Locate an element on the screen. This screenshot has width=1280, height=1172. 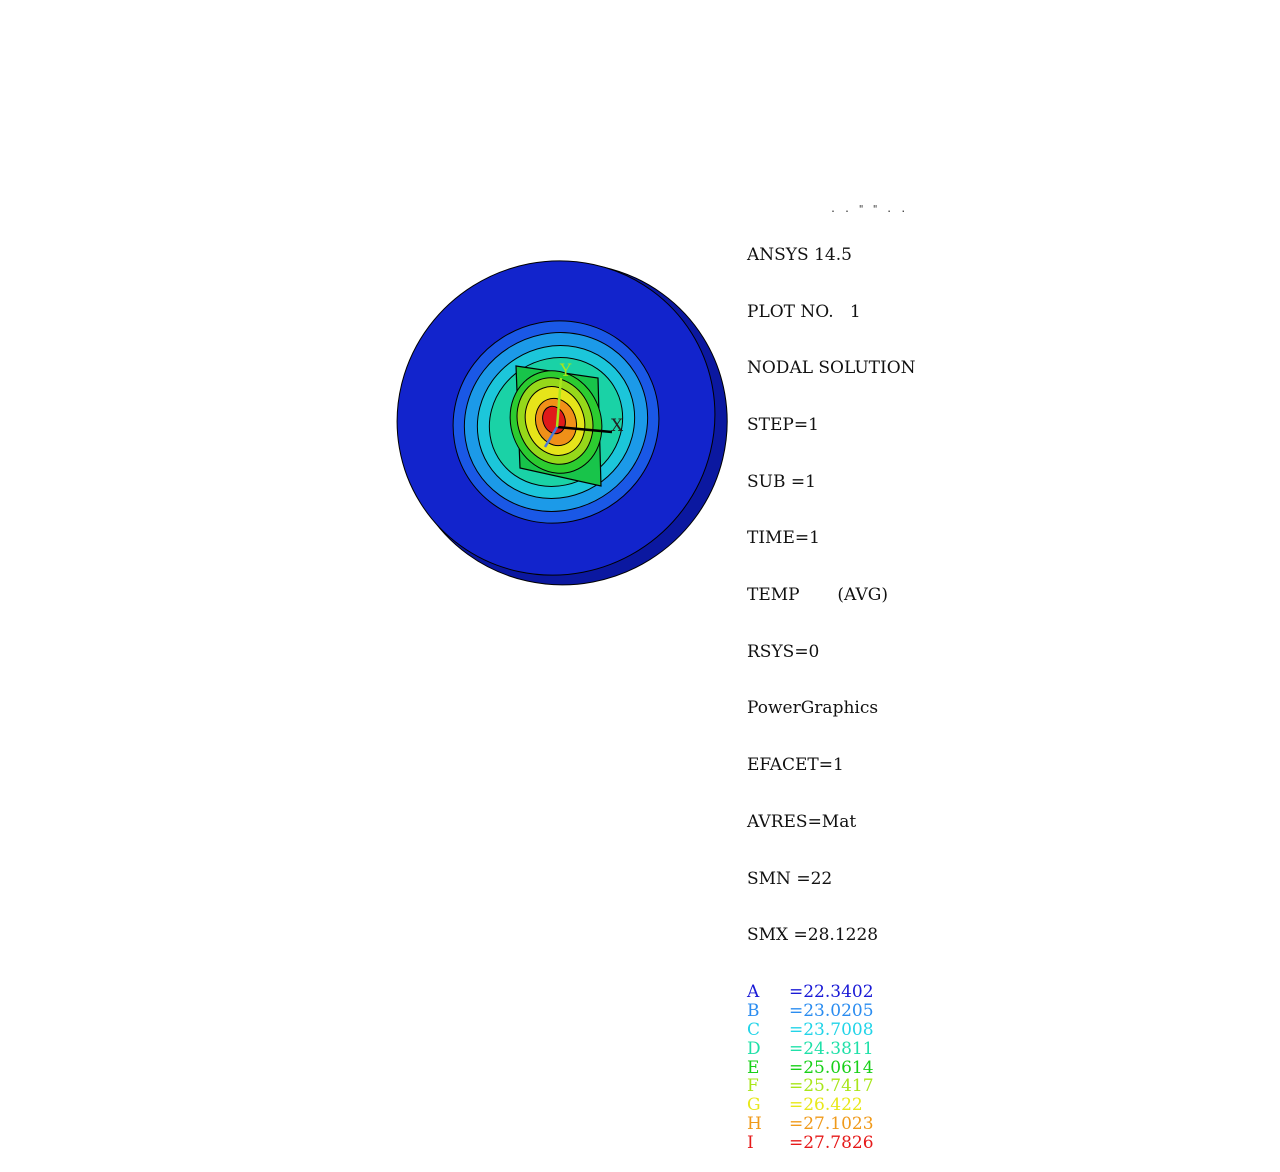
contour-value: =27.1023 is located at coordinates (831, 1124).